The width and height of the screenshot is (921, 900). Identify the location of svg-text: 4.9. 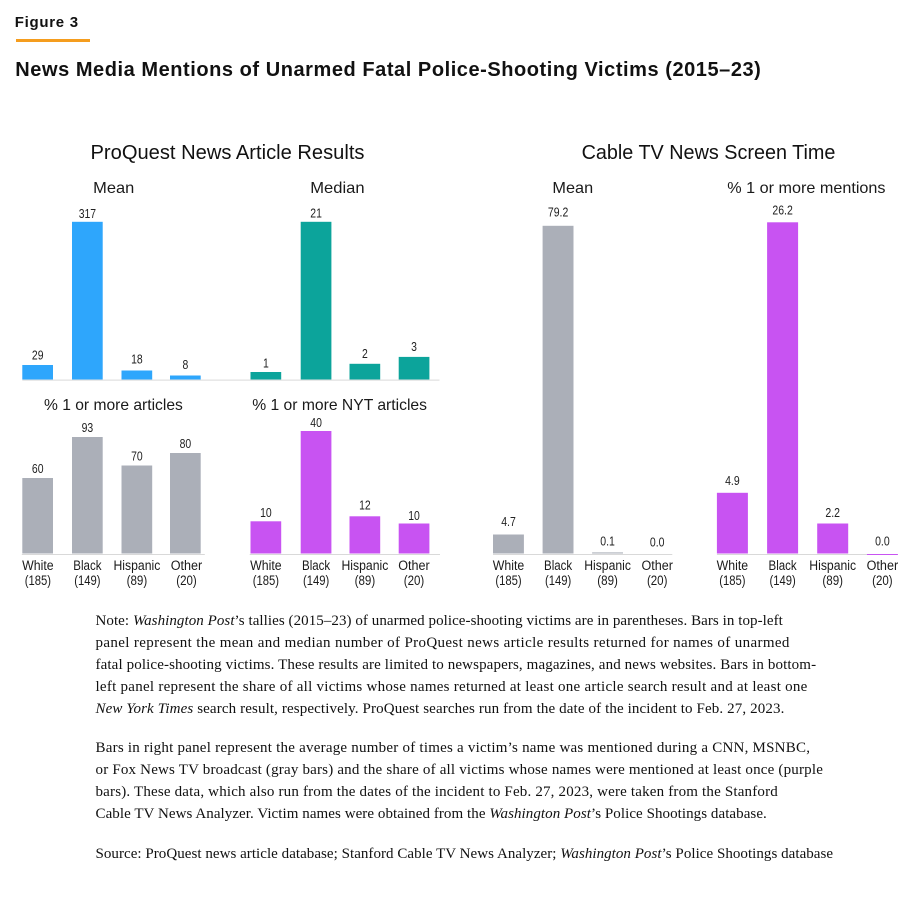
(732, 480).